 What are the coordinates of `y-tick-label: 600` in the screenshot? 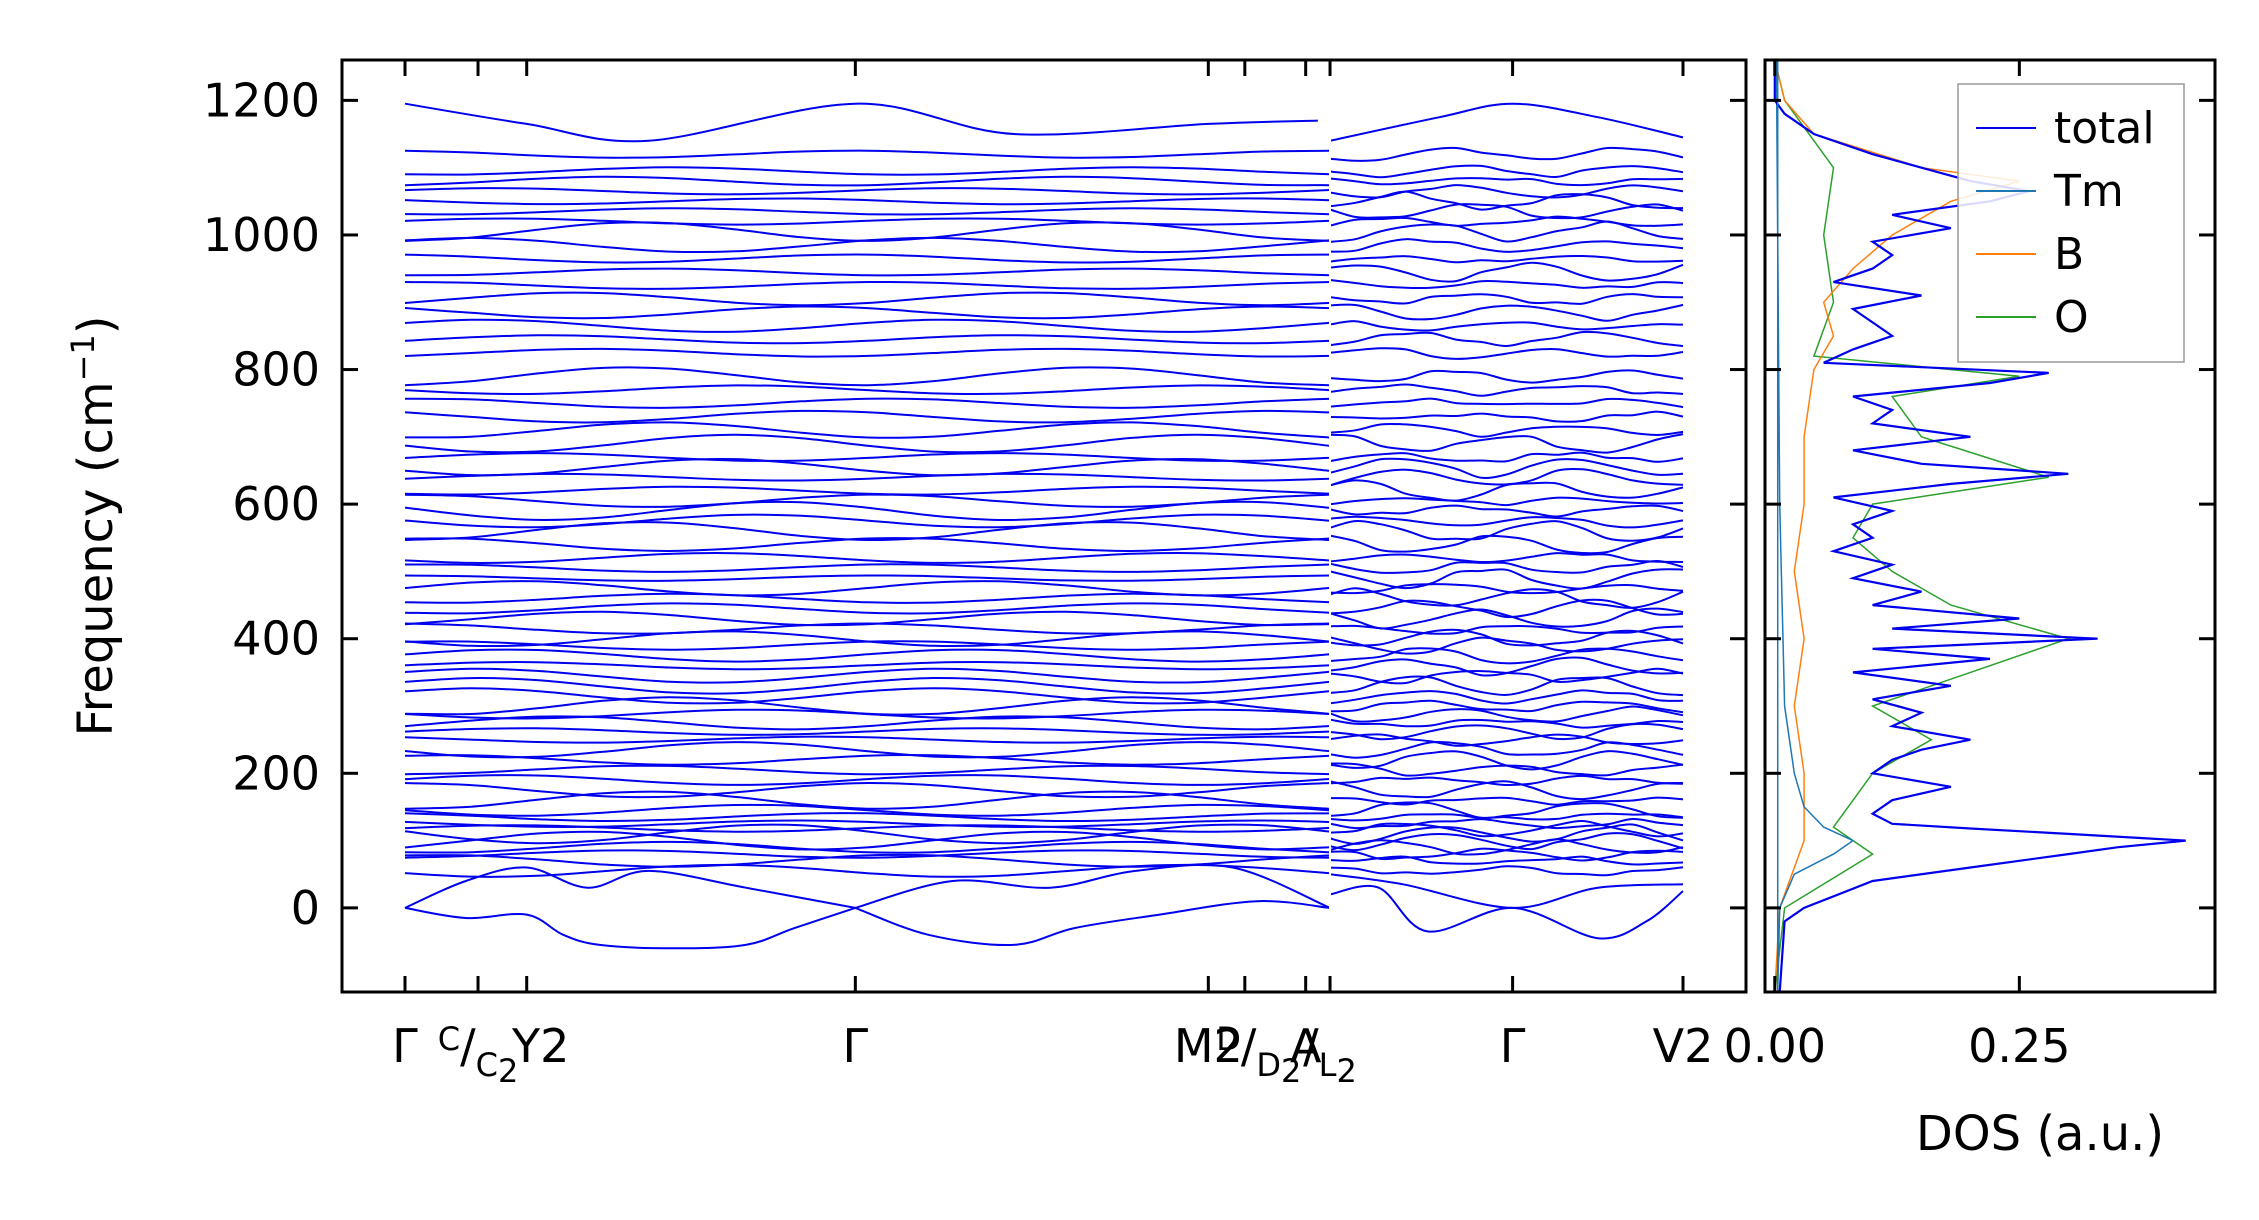 It's located at (276, 504).